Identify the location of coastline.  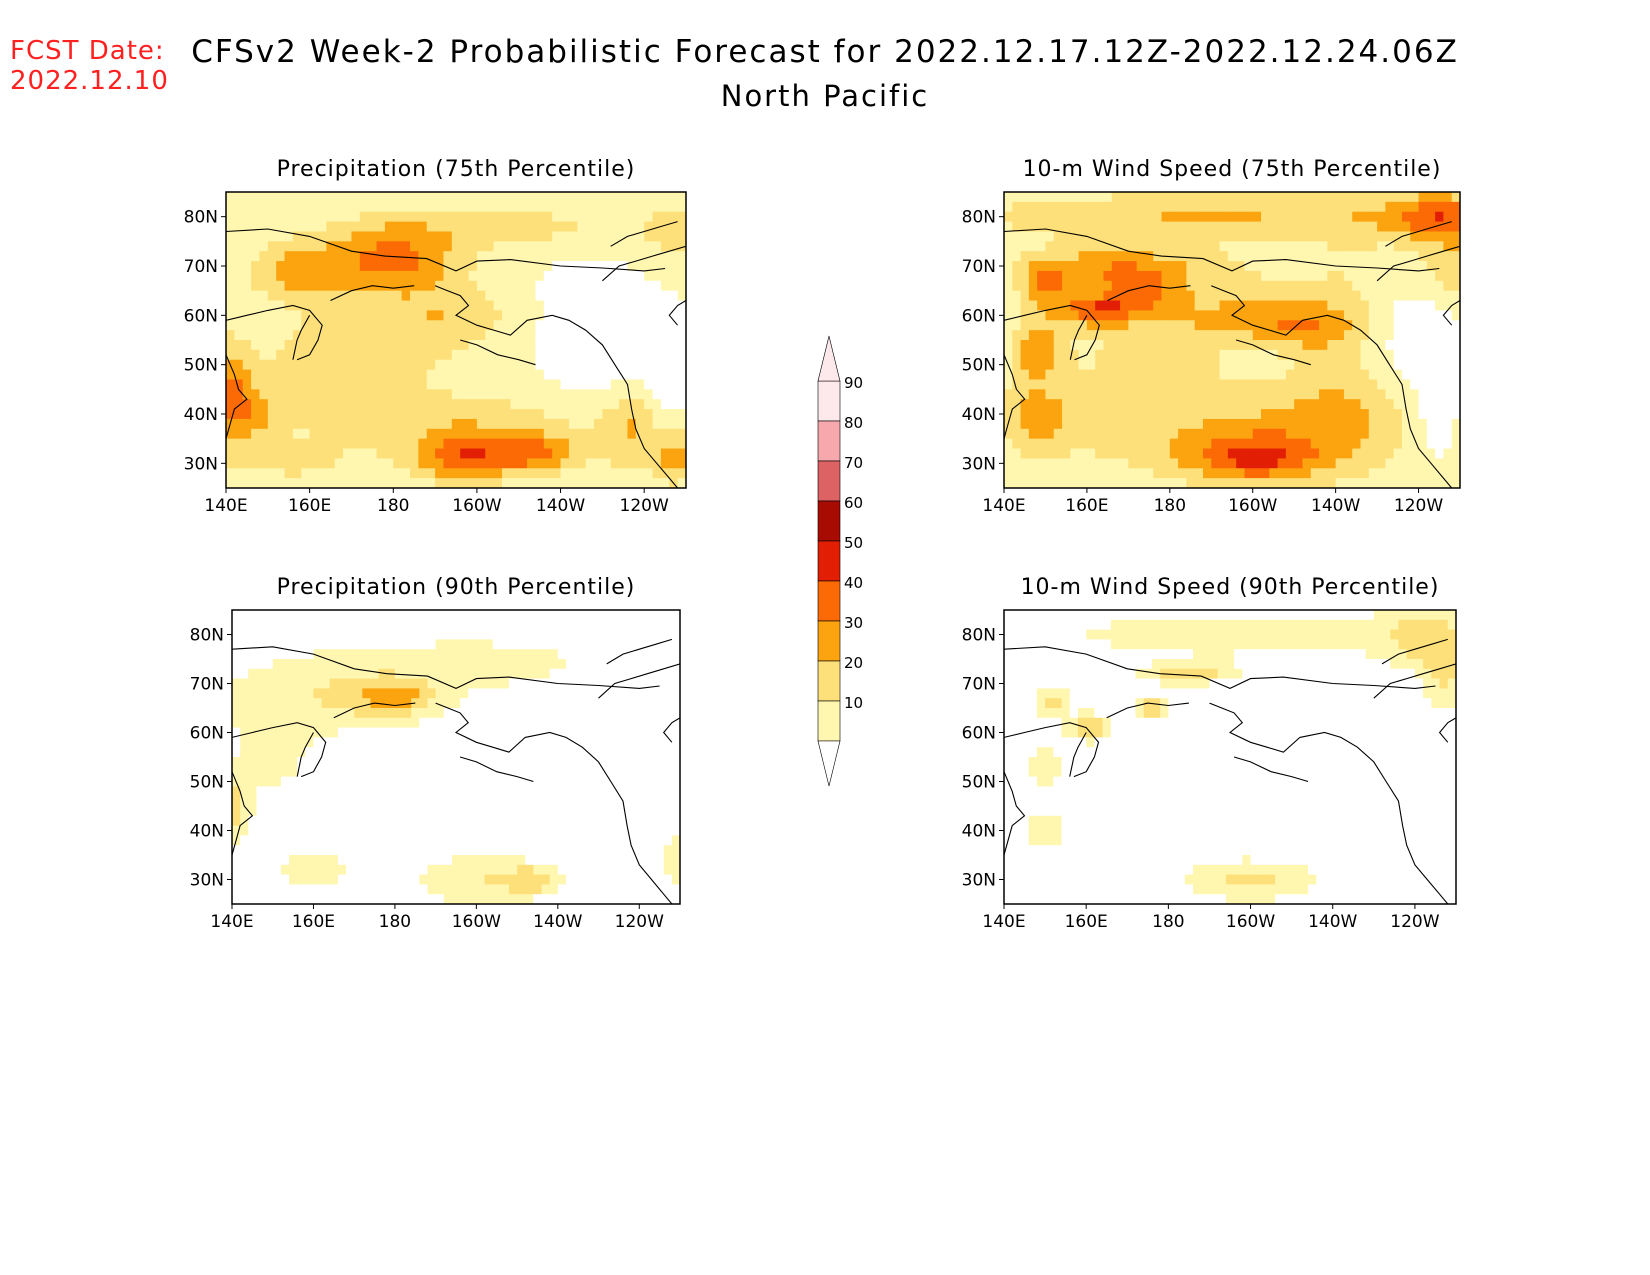
(644, 234).